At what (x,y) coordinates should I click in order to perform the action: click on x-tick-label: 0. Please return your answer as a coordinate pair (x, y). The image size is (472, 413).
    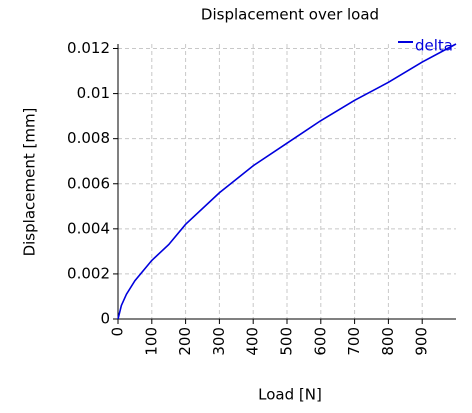
    Looking at the image, I should click on (118, 332).